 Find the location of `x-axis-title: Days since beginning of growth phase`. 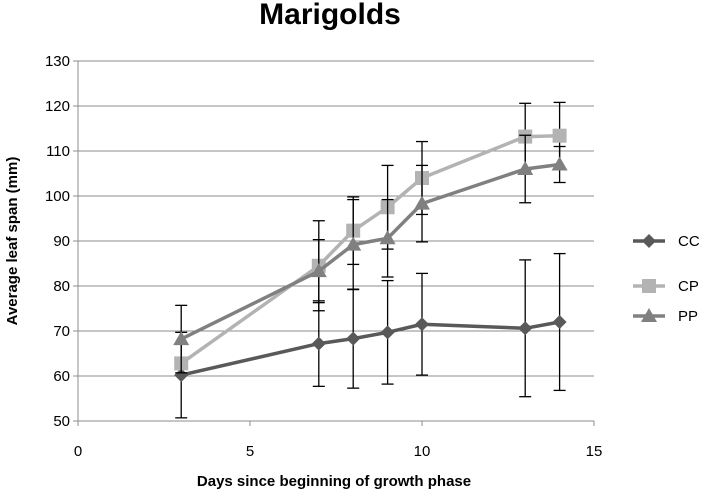

x-axis-title: Days since beginning of growth phase is located at coordinates (334, 481).